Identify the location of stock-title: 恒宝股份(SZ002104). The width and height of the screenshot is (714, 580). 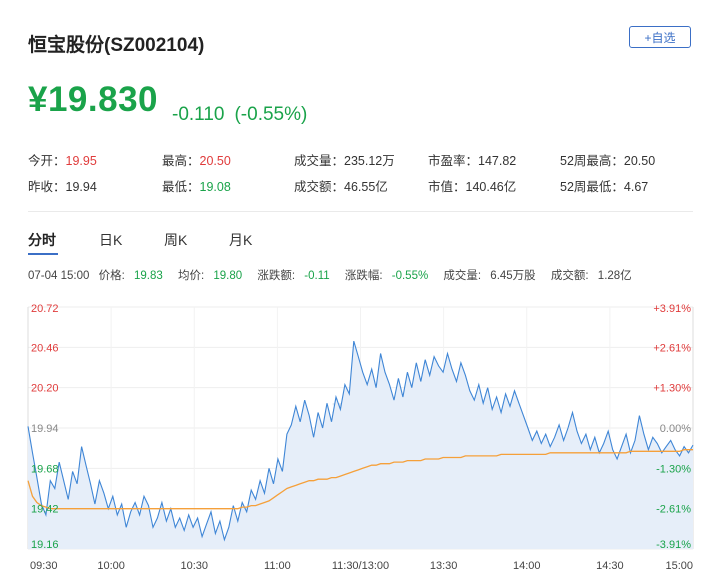
(116, 45).